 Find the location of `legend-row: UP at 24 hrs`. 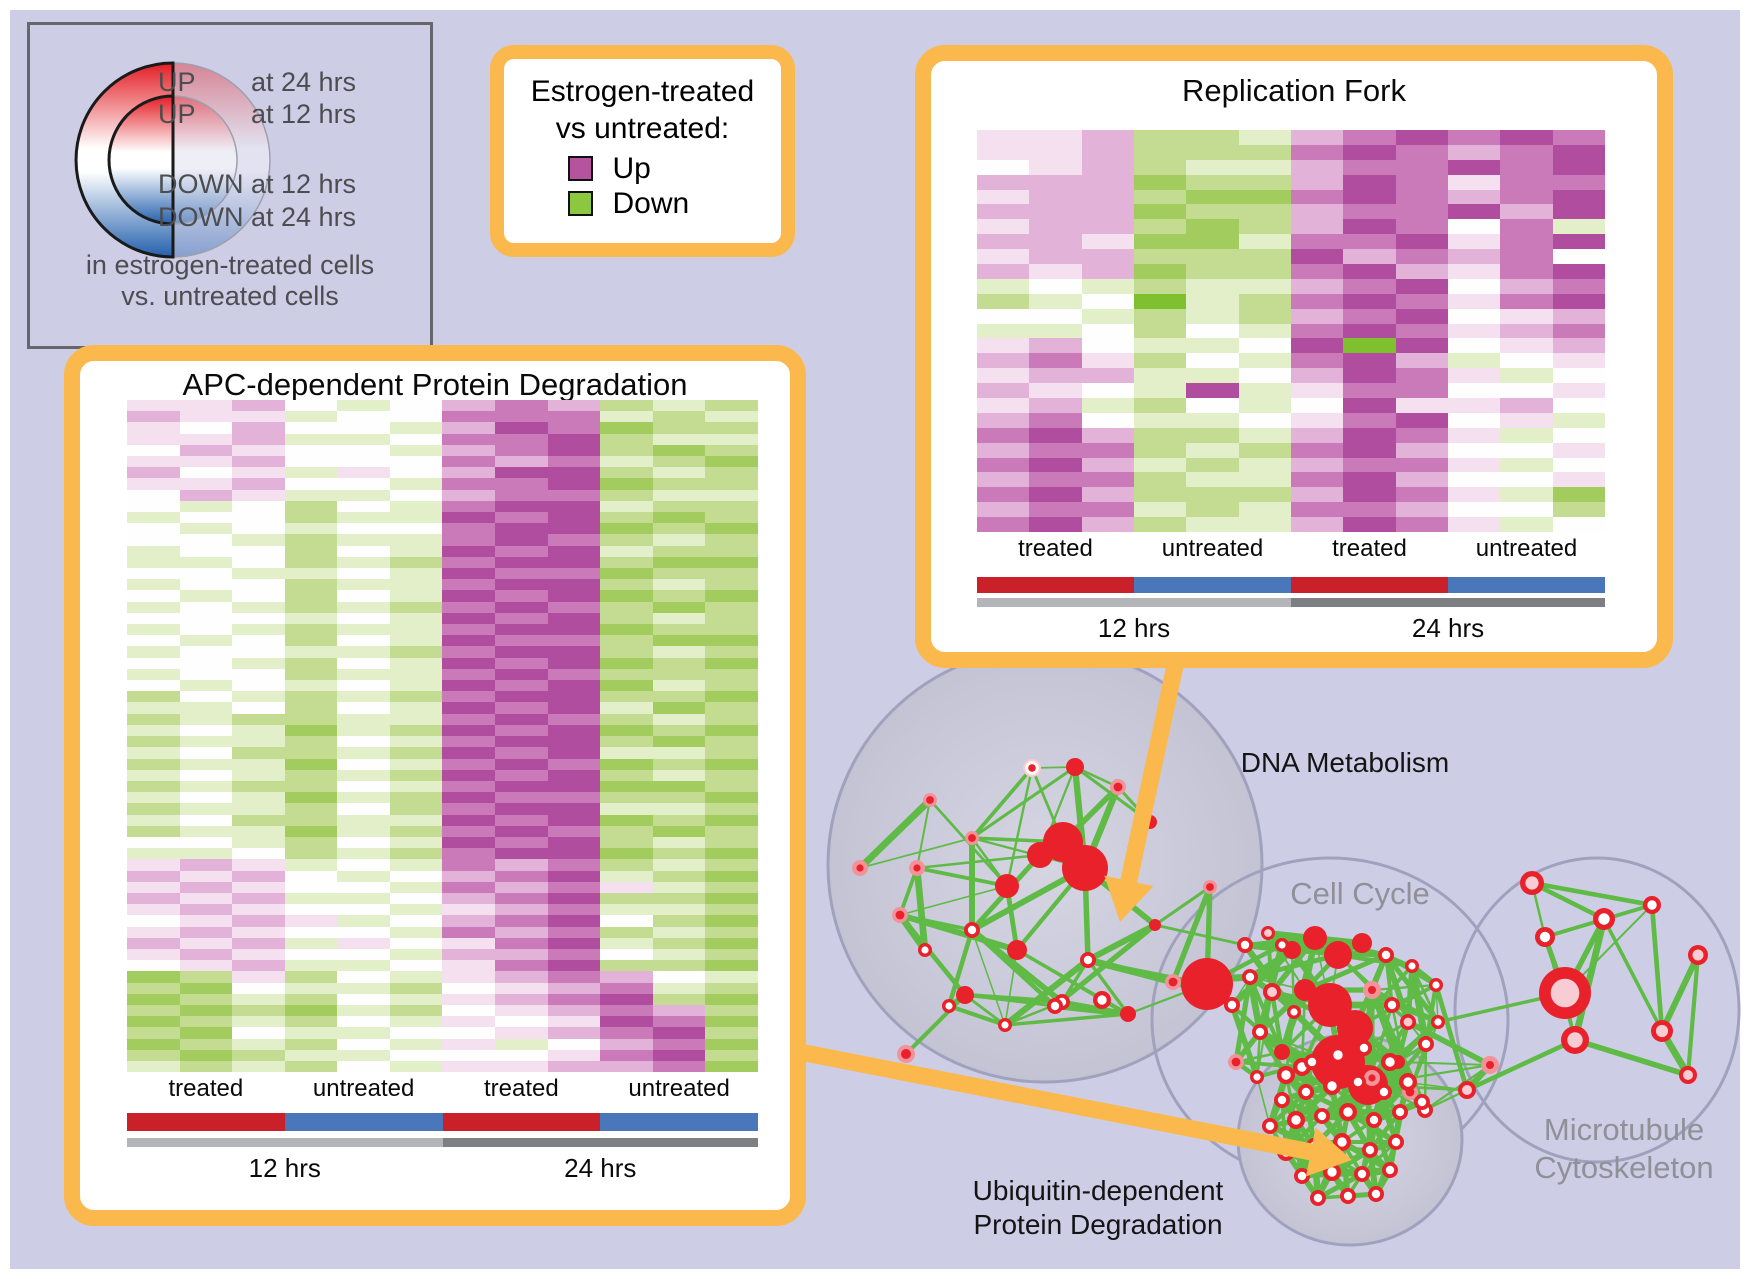

legend-row: UP at 24 hrs is located at coordinates (257, 82).